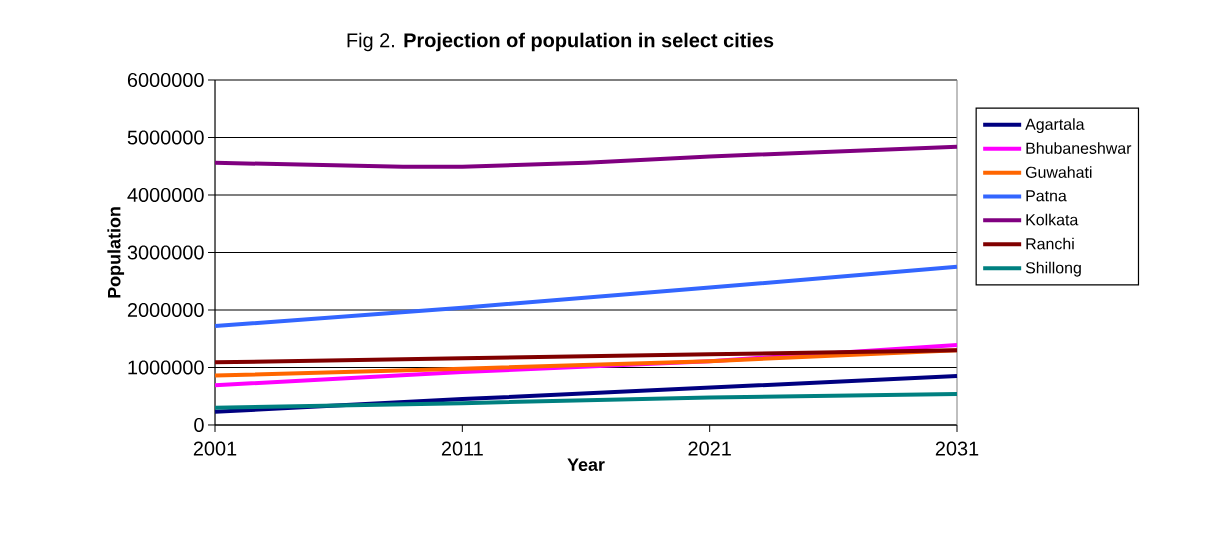 This screenshot has width=1206, height=535. What do you see at coordinates (1050, 243) in the screenshot?
I see `legend-label: Ranchi` at bounding box center [1050, 243].